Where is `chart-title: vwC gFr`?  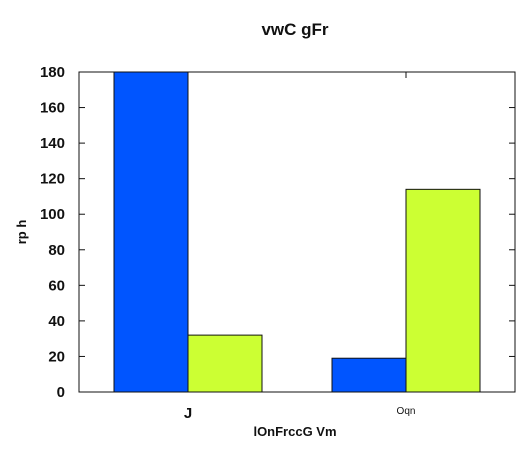
chart-title: vwC gFr is located at coordinates (294, 29).